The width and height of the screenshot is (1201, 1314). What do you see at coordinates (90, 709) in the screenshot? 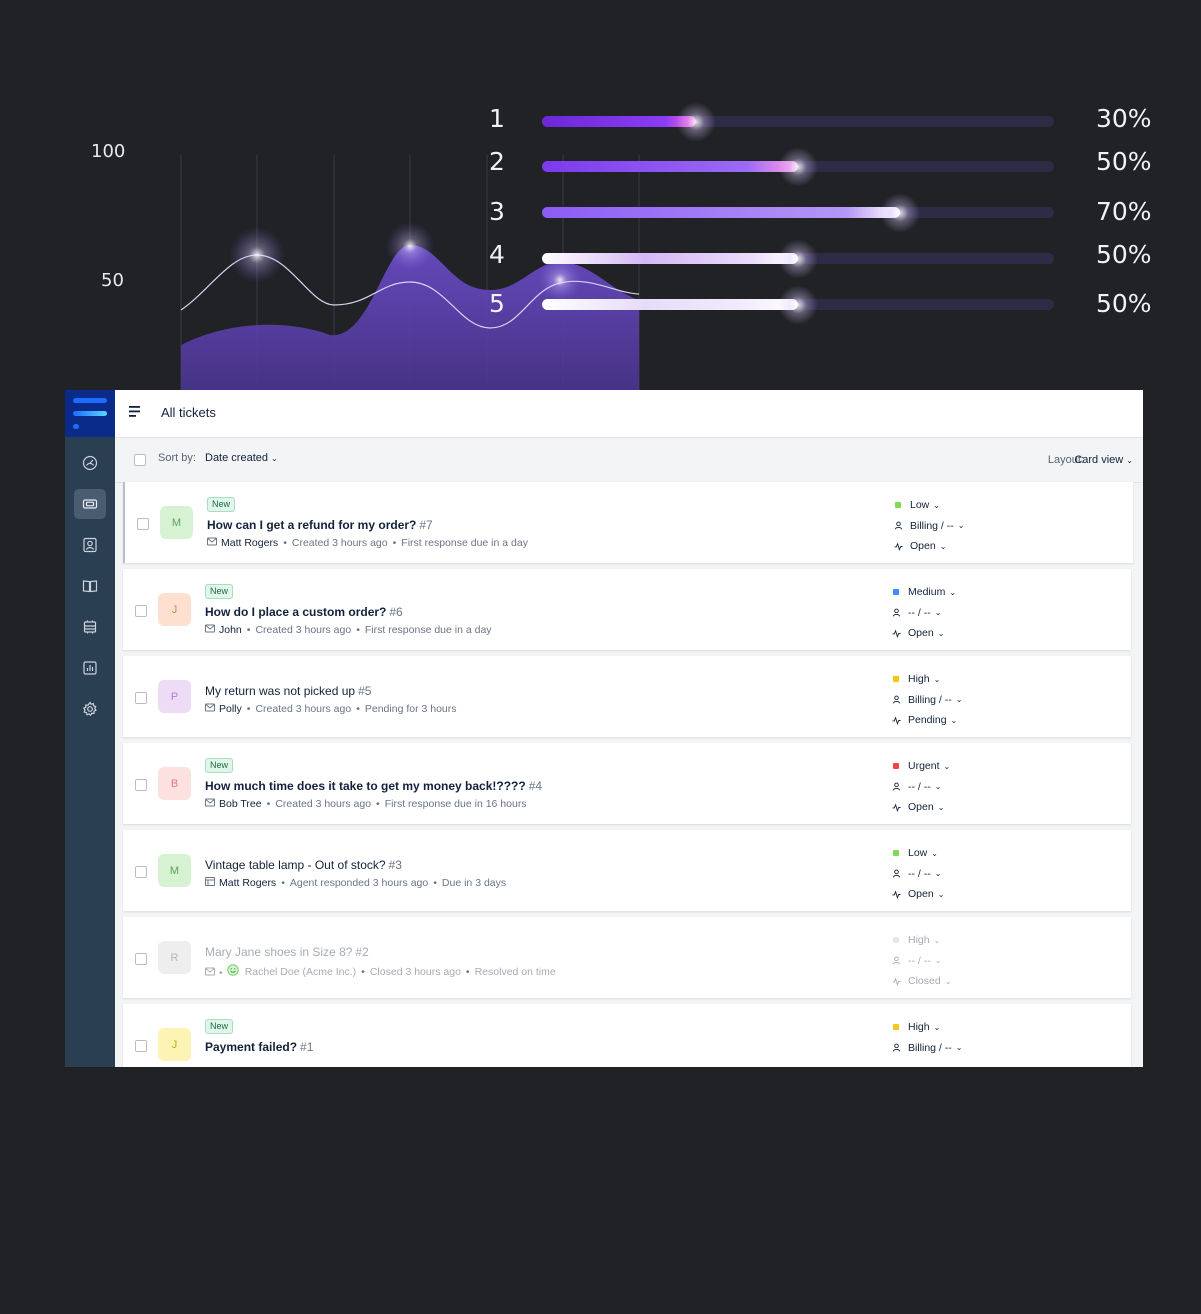
I see `sidebar-item-settings` at bounding box center [90, 709].